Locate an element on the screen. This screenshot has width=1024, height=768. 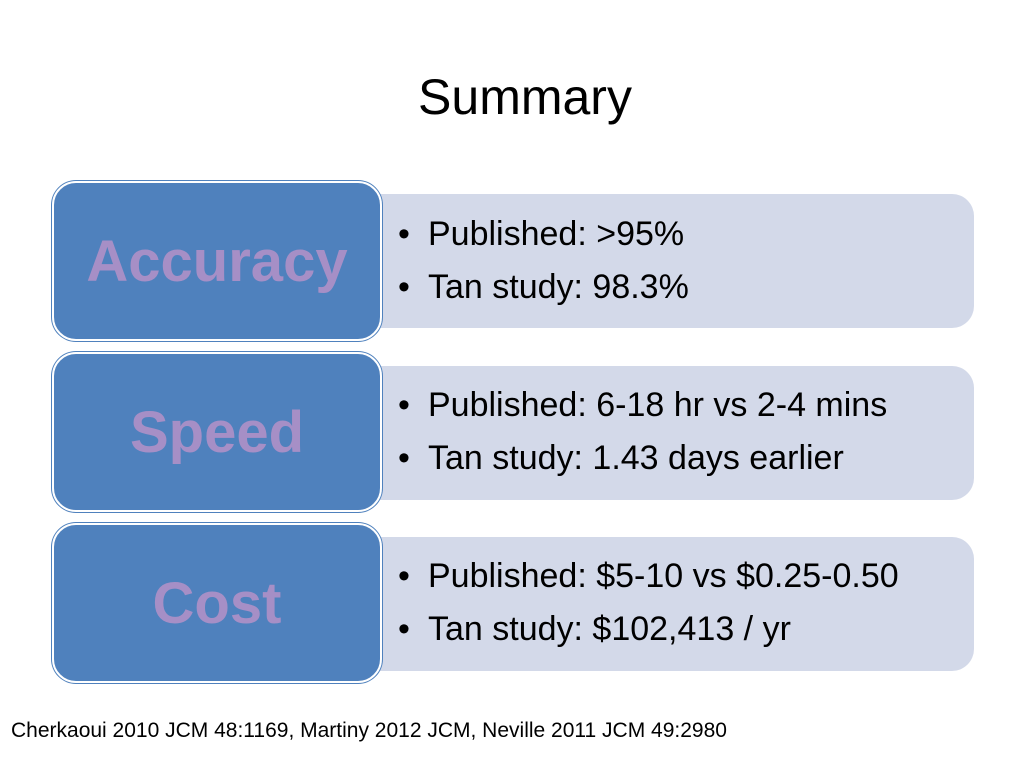
detail-list: • Published: >95% • Tan study: 98.3% is located at coordinates (543, 261).